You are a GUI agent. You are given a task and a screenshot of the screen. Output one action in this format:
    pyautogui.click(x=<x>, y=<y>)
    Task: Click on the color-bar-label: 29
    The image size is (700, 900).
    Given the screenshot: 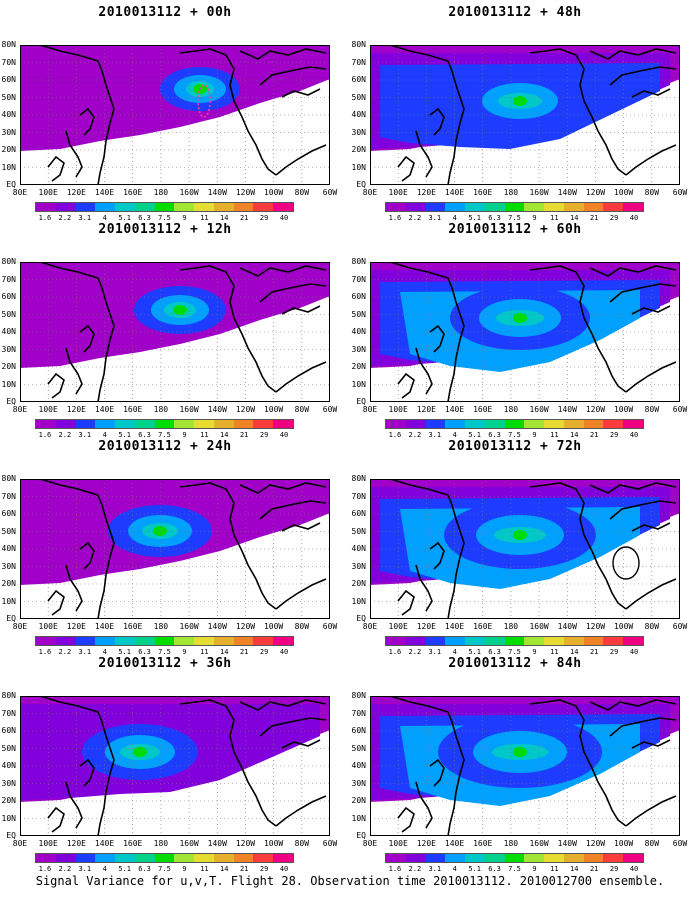 What is the action you would take?
    pyautogui.click(x=264, y=435)
    